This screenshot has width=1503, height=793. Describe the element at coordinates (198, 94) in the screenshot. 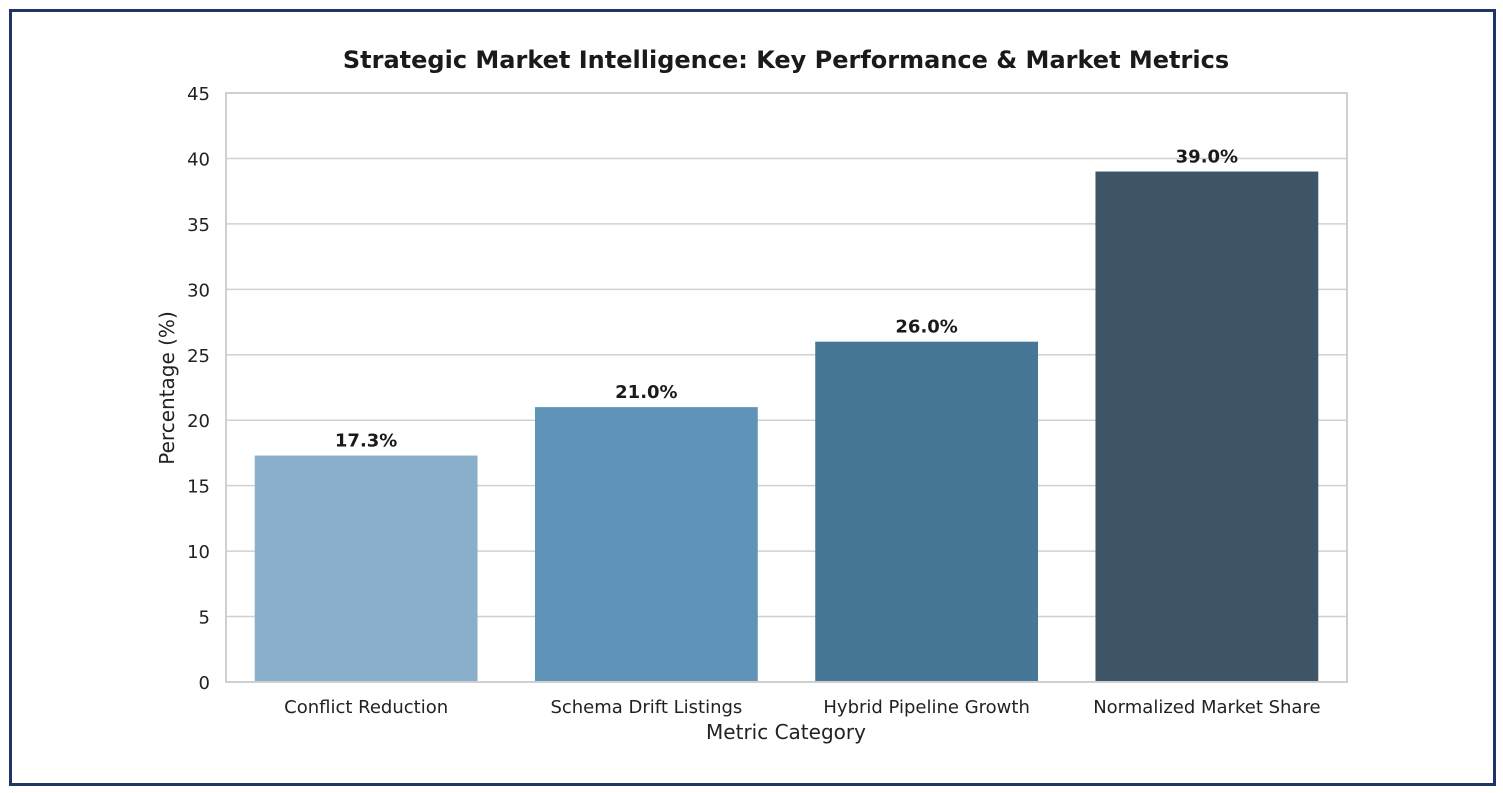

I see `y-tick-label: 45` at that location.